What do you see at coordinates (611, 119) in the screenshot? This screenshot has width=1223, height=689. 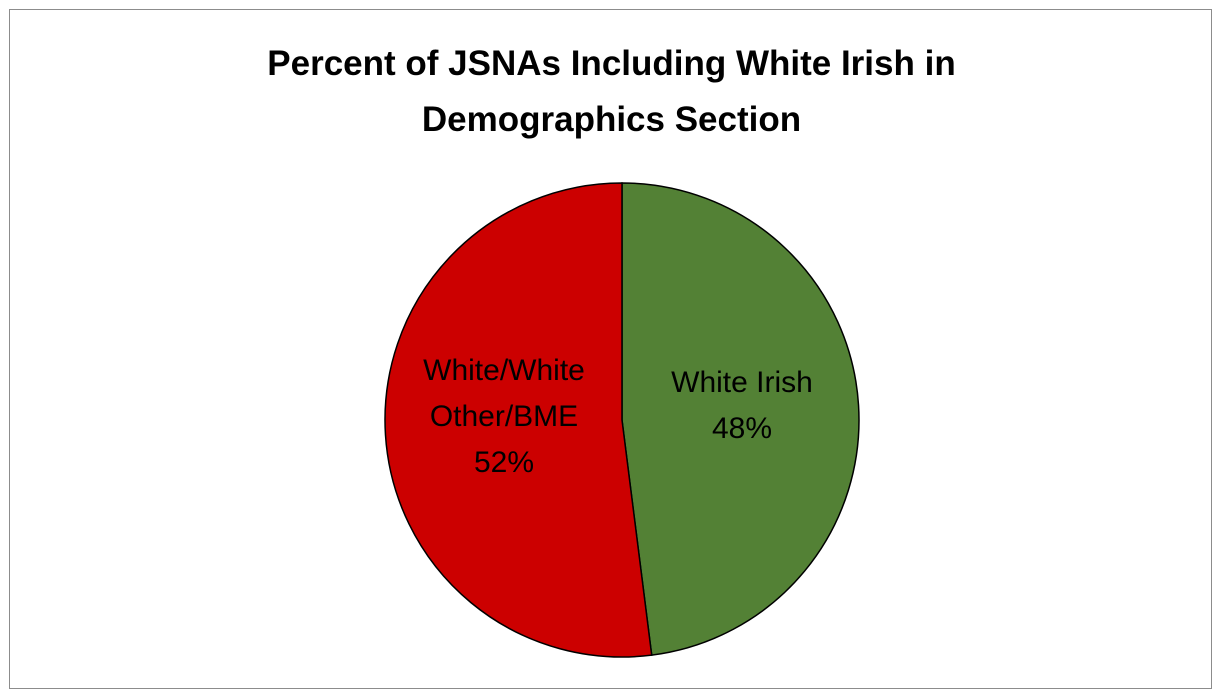 I see `chart-title-line-2: Demographics Section` at bounding box center [611, 119].